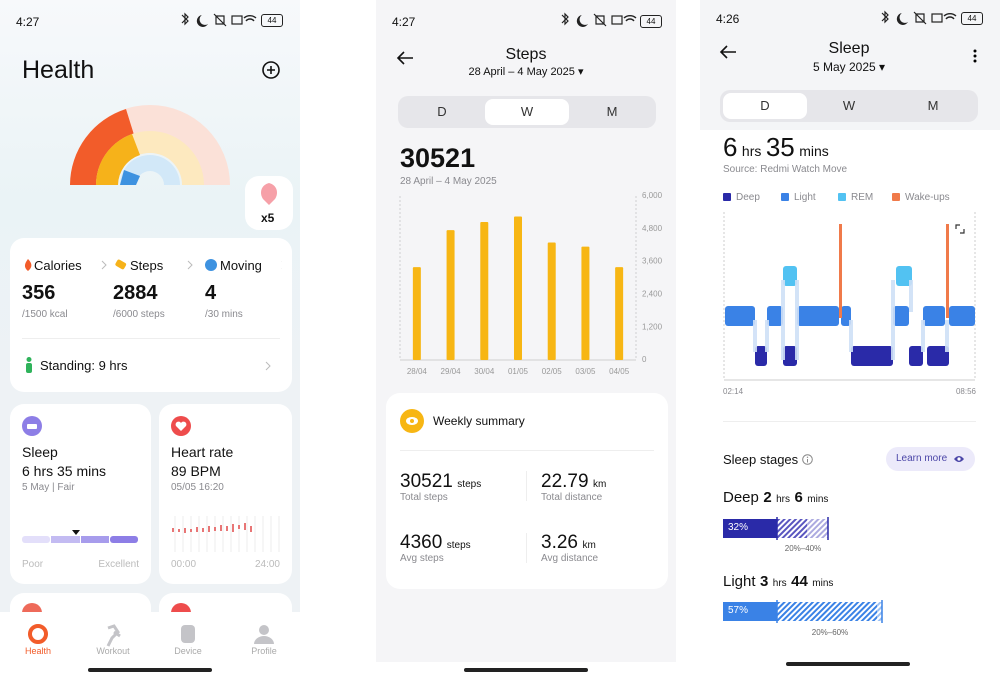 The height and width of the screenshot is (679, 1000). Describe the element at coordinates (58, 70) in the screenshot. I see `page-title: Health` at that location.